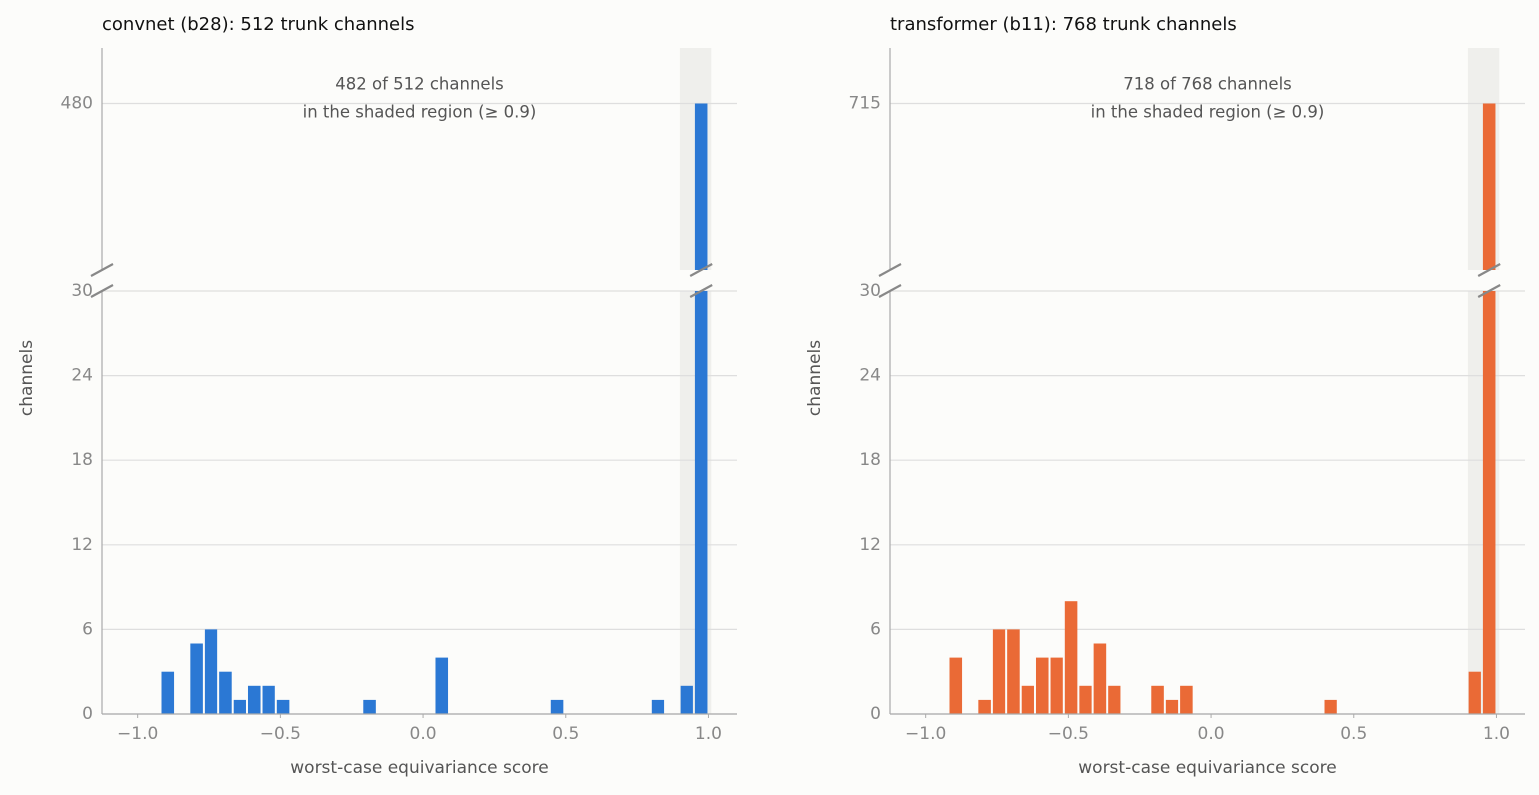 This screenshot has height=795, width=1539. What do you see at coordinates (865, 104) in the screenshot?
I see `y-tick-label: 715` at bounding box center [865, 104].